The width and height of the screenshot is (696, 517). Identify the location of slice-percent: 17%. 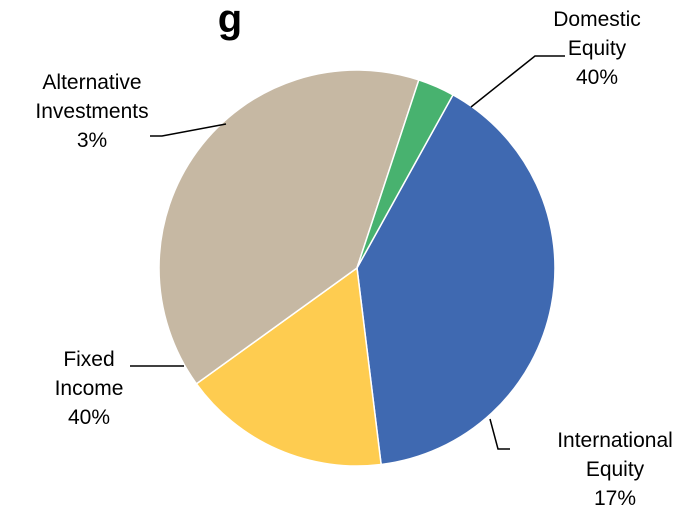
(615, 498).